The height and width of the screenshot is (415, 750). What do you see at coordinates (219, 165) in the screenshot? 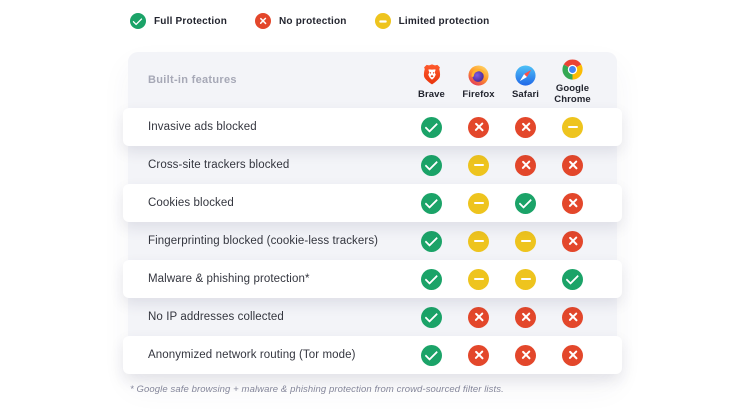
I see `feature-label: Cross-site trackers blocked` at bounding box center [219, 165].